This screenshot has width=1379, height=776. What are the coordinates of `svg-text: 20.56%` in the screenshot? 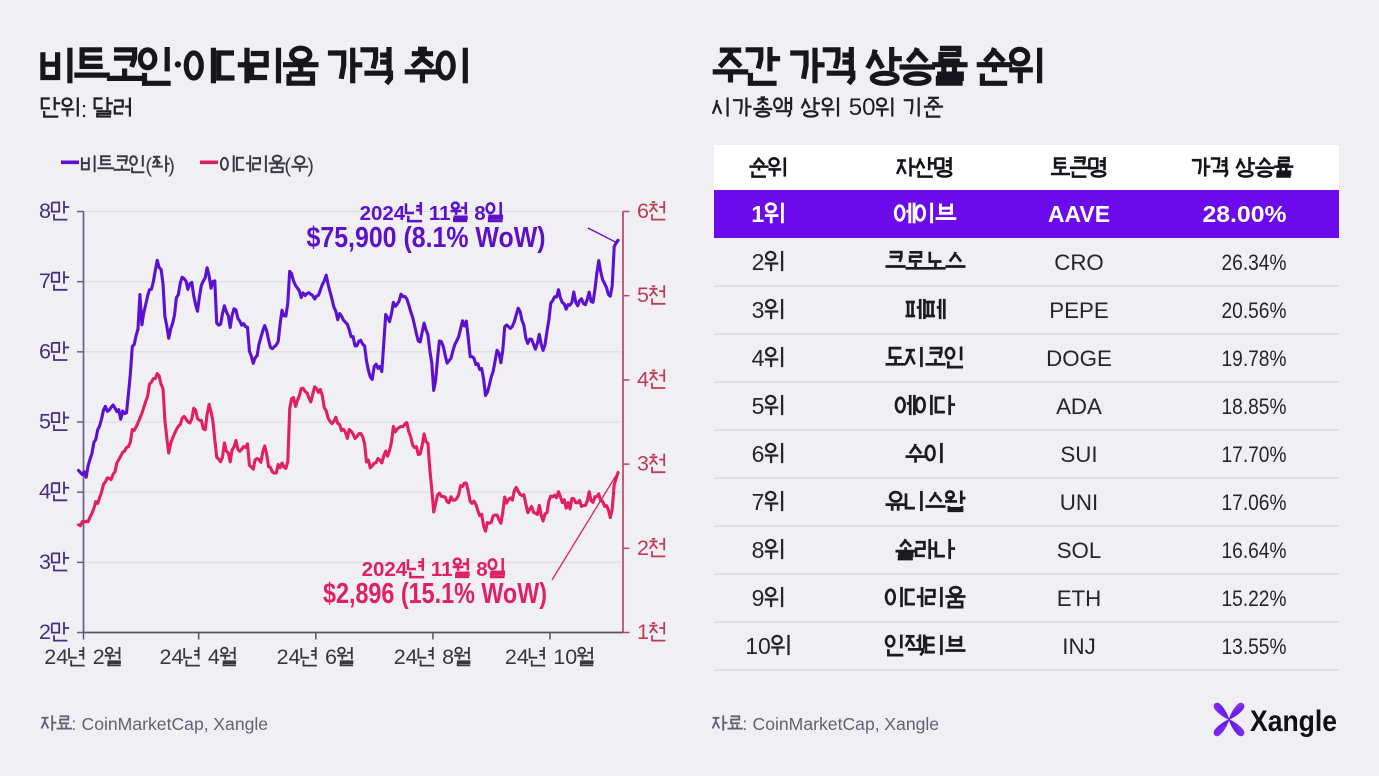 It's located at (1254, 310).